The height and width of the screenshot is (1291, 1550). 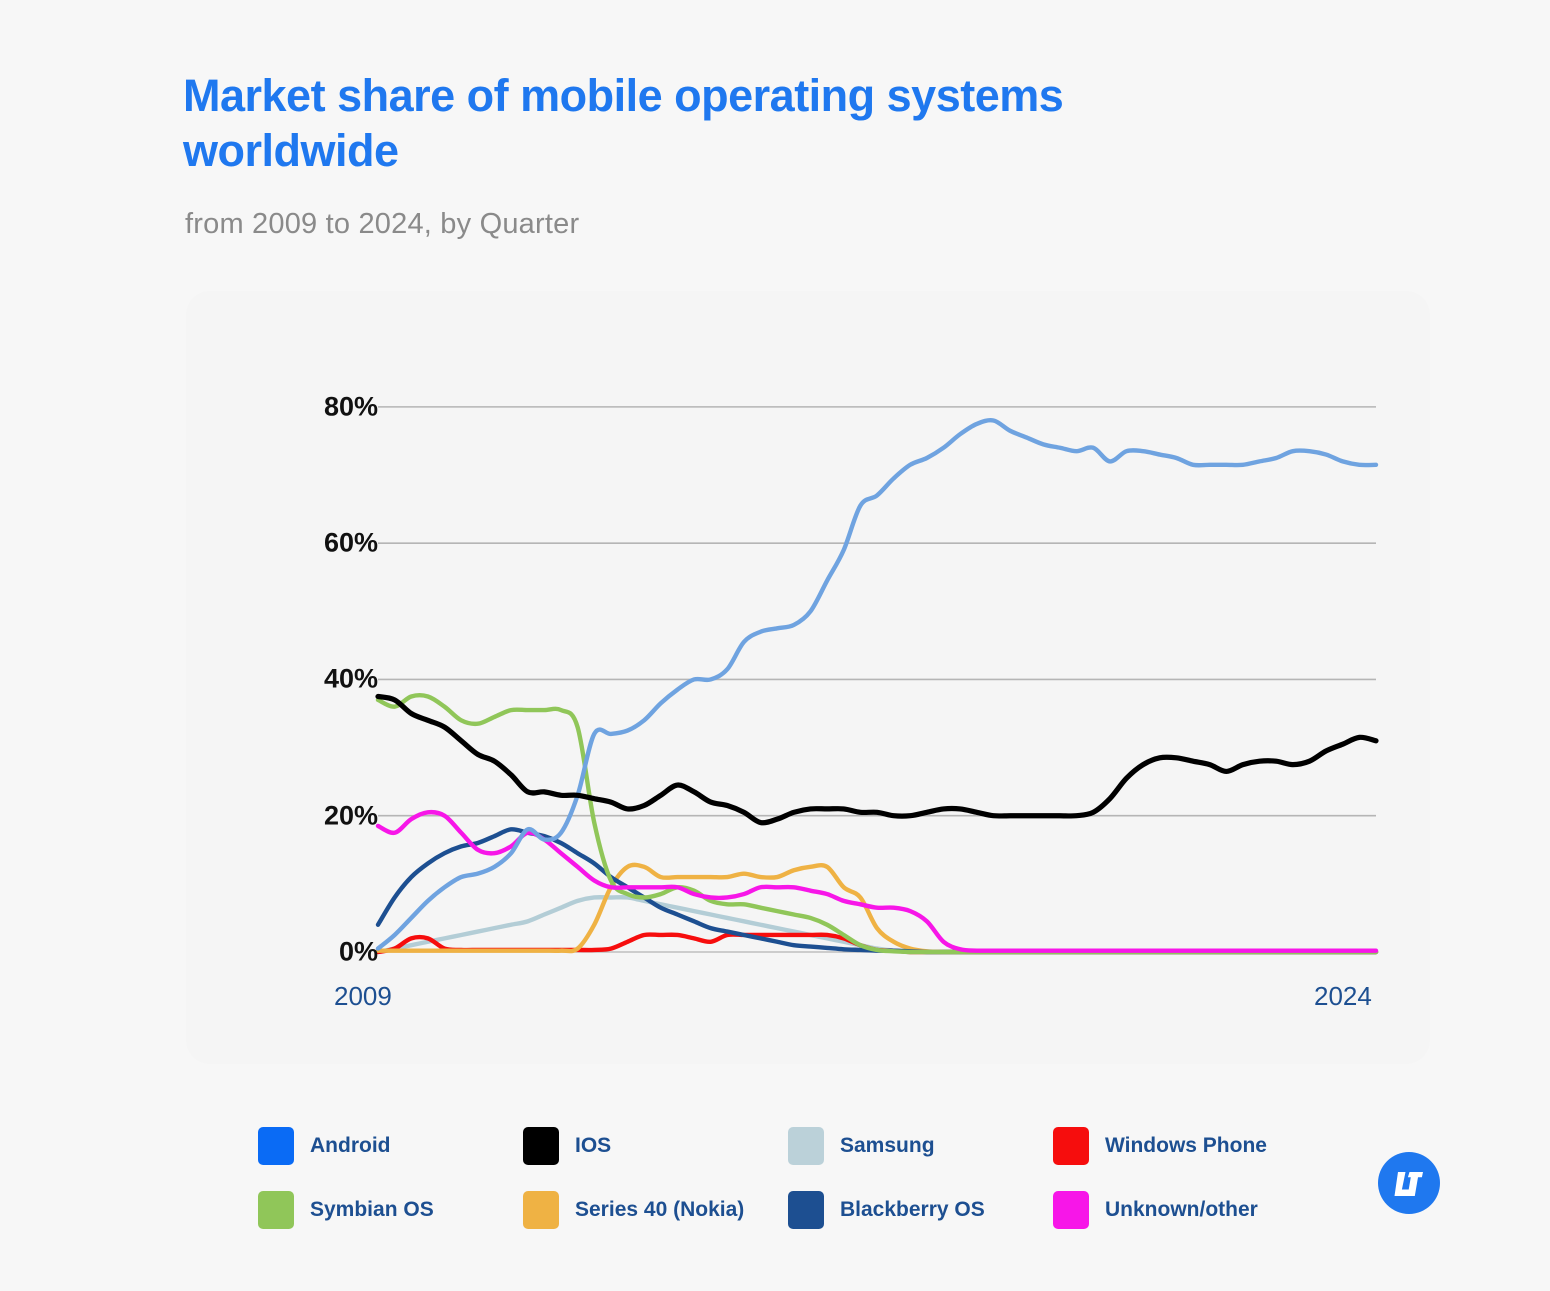 I want to click on android-swatch, so click(x=276, y=1146).